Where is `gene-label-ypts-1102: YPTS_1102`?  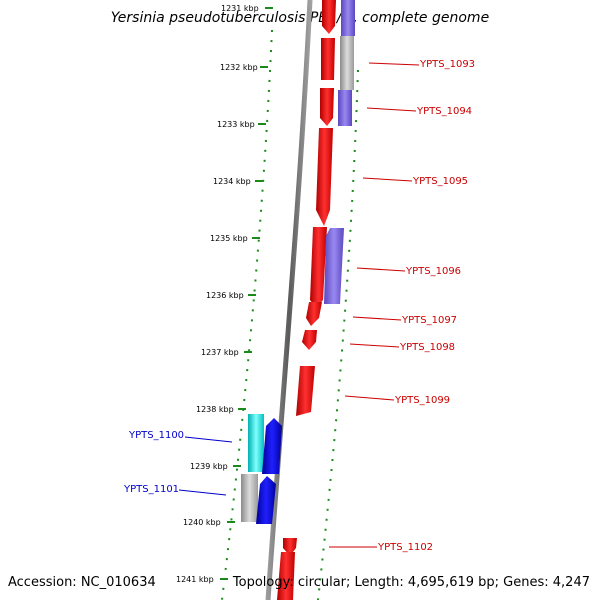 gene-label-ypts-1102: YPTS_1102 is located at coordinates (405, 547).